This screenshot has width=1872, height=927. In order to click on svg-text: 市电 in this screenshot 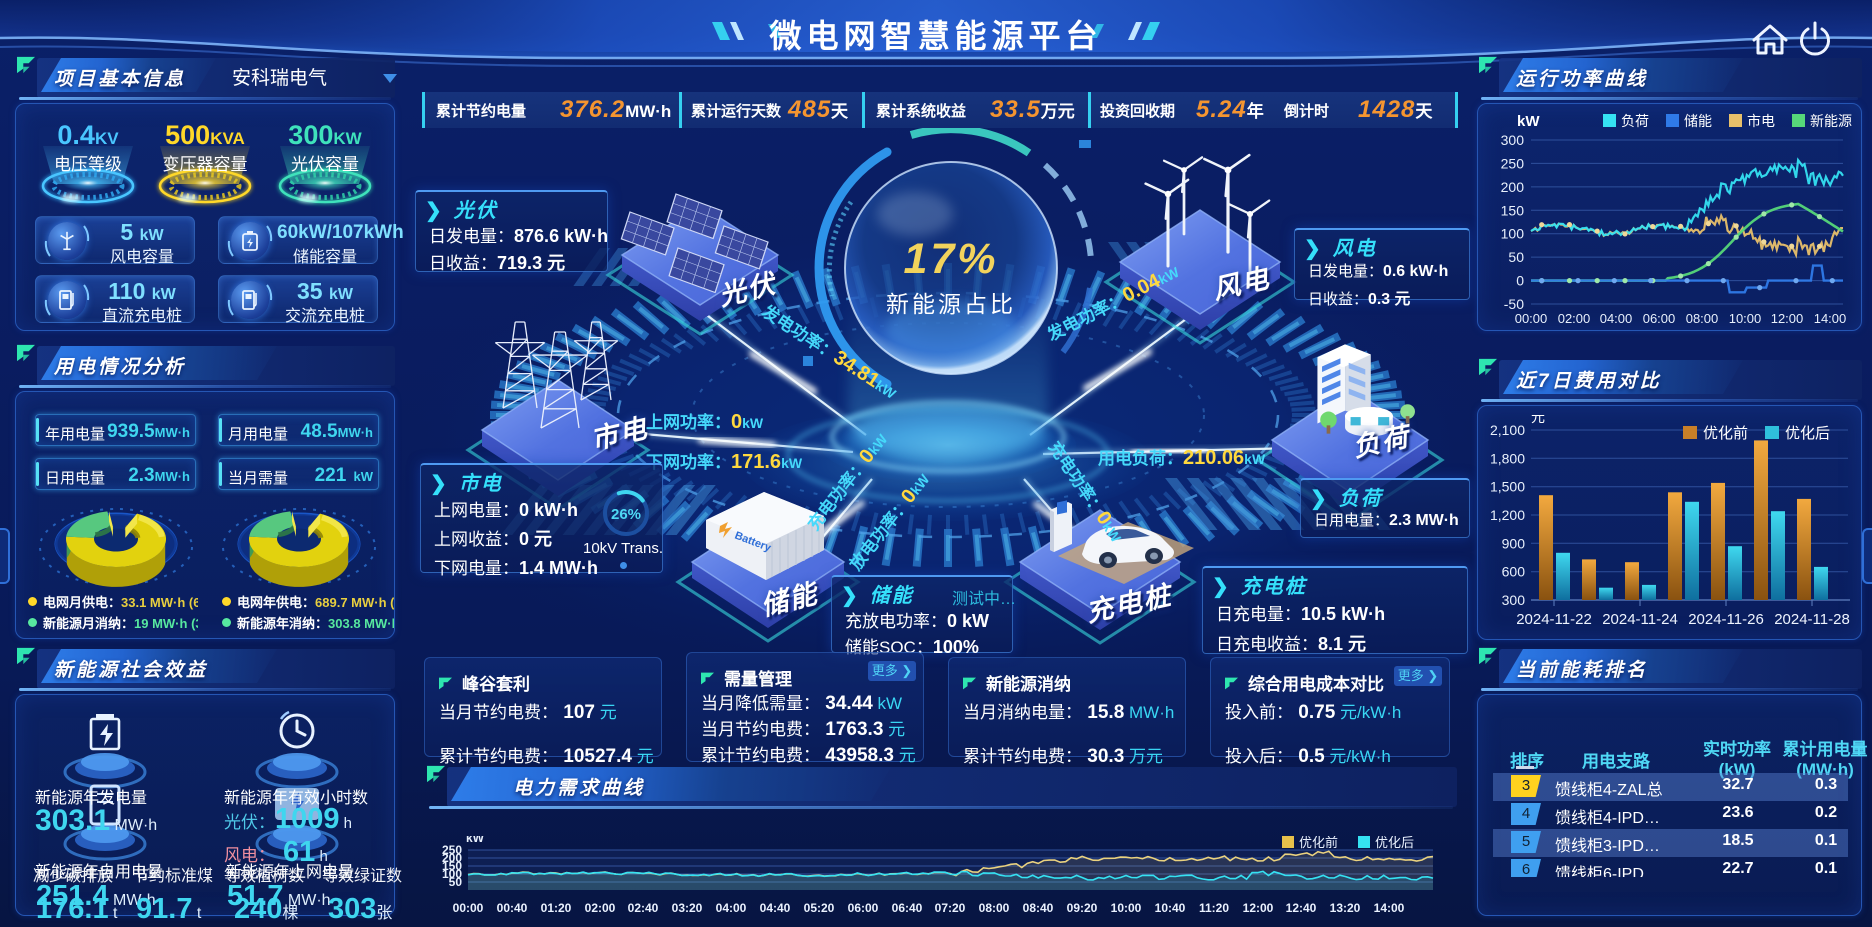, I will do `click(1761, 121)`.